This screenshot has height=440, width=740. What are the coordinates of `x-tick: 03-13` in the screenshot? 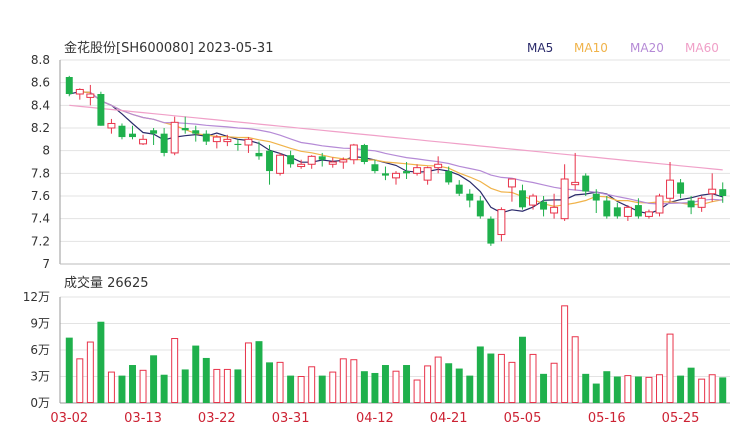 It's located at (143, 418).